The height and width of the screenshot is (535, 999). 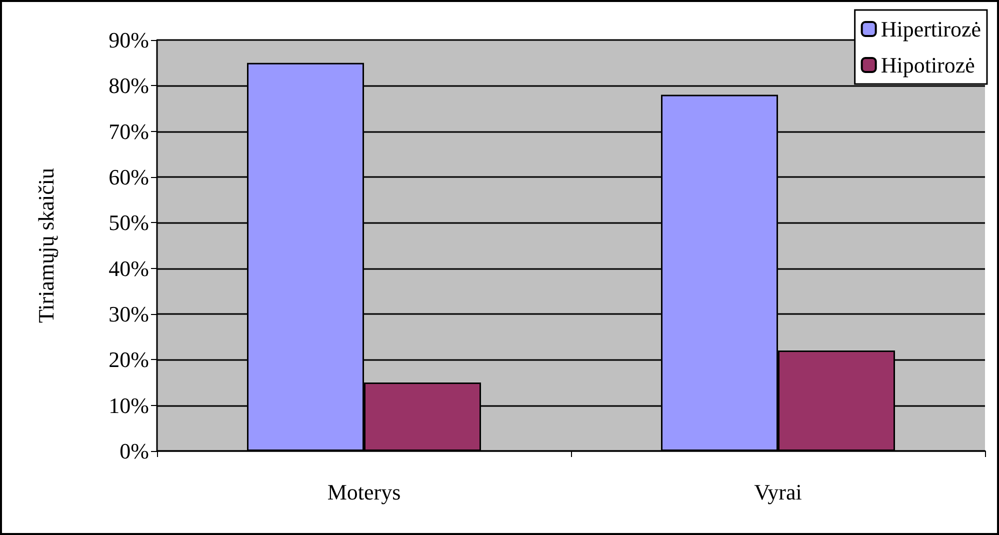 What do you see at coordinates (128, 268) in the screenshot?
I see `y-tick-label: 40%` at bounding box center [128, 268].